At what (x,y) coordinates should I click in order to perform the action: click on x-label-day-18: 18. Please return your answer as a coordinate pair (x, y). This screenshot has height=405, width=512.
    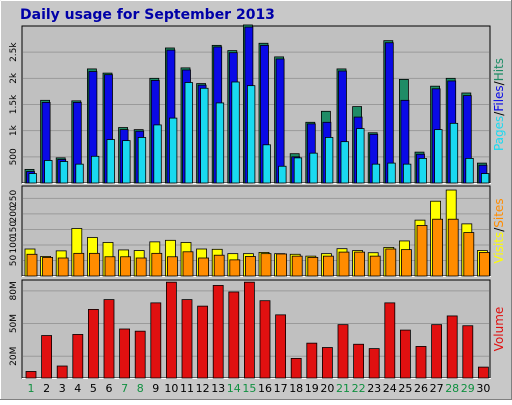
    Looking at the image, I should click on (296, 388).